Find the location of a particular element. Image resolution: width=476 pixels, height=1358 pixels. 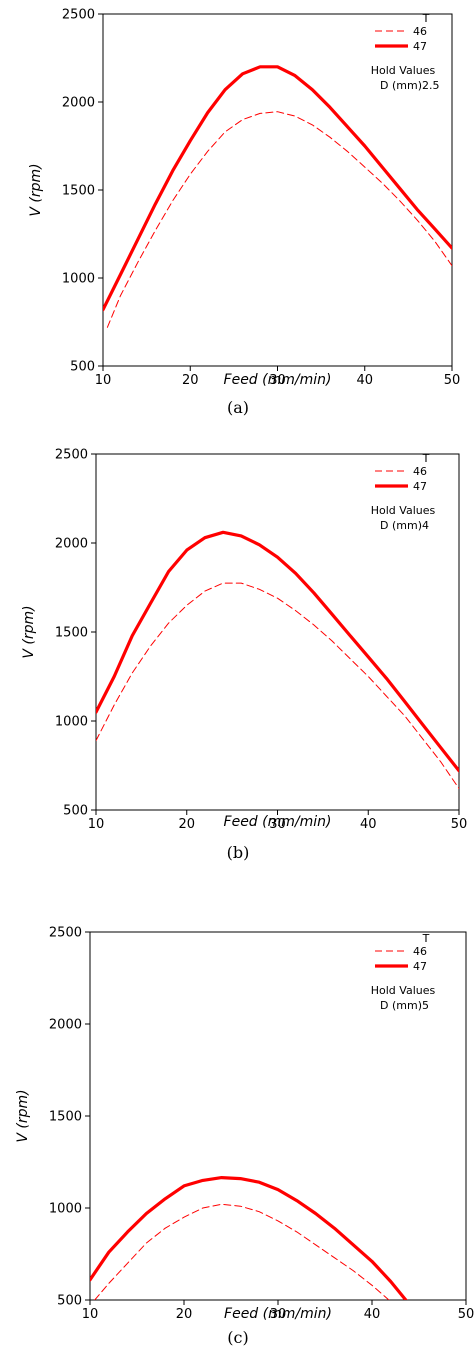

caption-a: (a) is located at coordinates (238, 407).